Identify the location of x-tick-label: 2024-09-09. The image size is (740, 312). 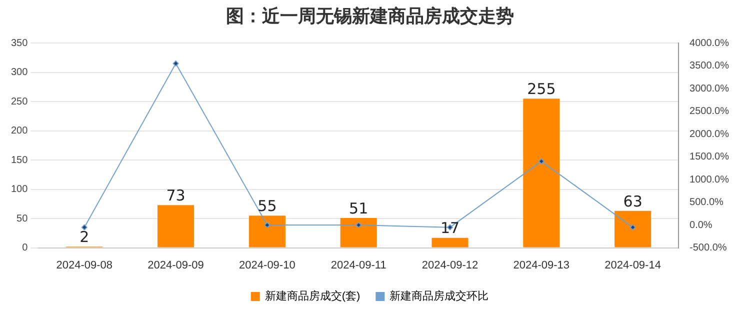
(176, 265).